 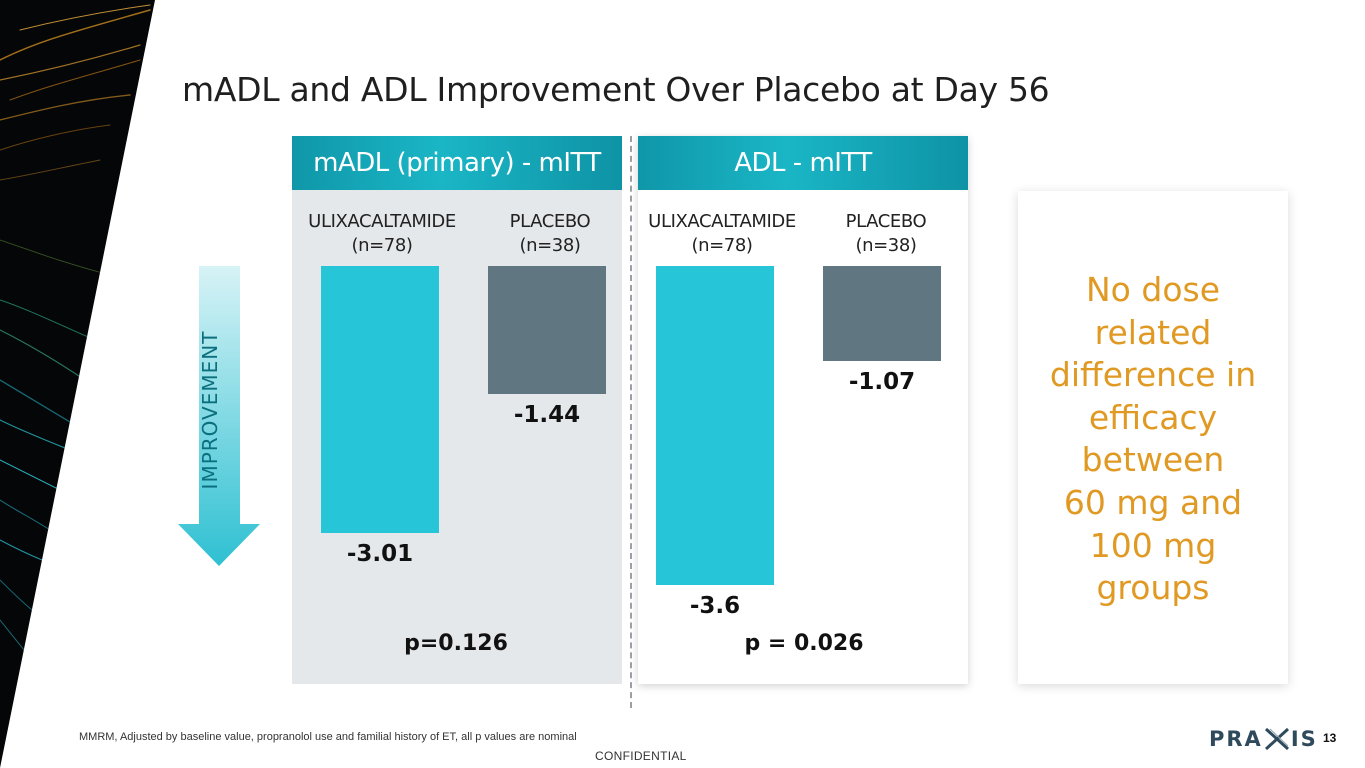 What do you see at coordinates (382, 245) in the screenshot?
I see `madl-drug-n: (n=78)` at bounding box center [382, 245].